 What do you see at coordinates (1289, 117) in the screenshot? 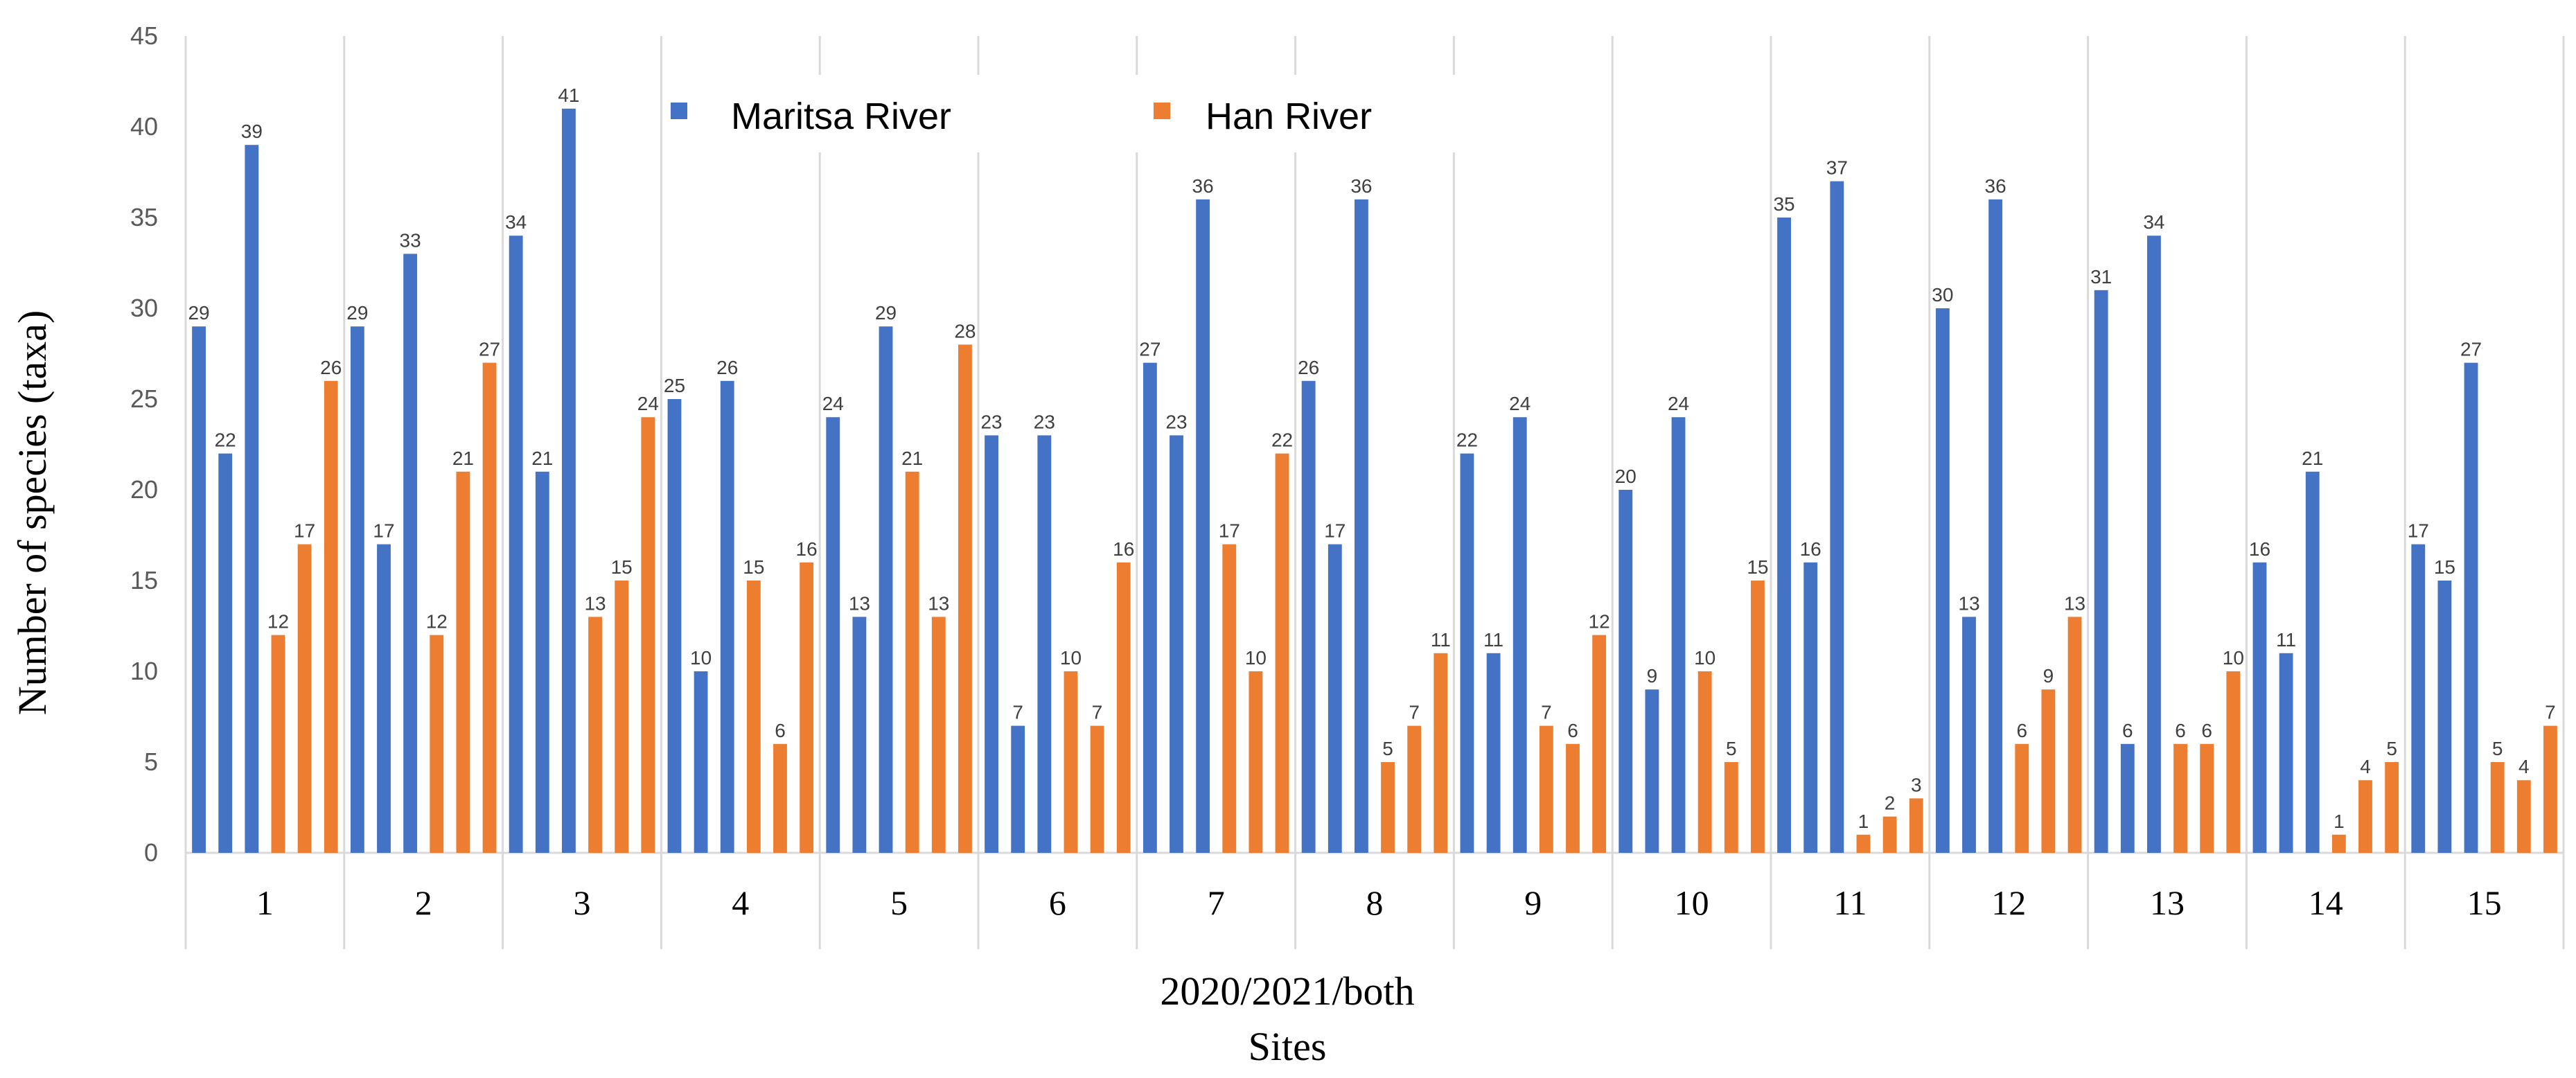
I see `legend-label-han-river: Han River` at bounding box center [1289, 117].